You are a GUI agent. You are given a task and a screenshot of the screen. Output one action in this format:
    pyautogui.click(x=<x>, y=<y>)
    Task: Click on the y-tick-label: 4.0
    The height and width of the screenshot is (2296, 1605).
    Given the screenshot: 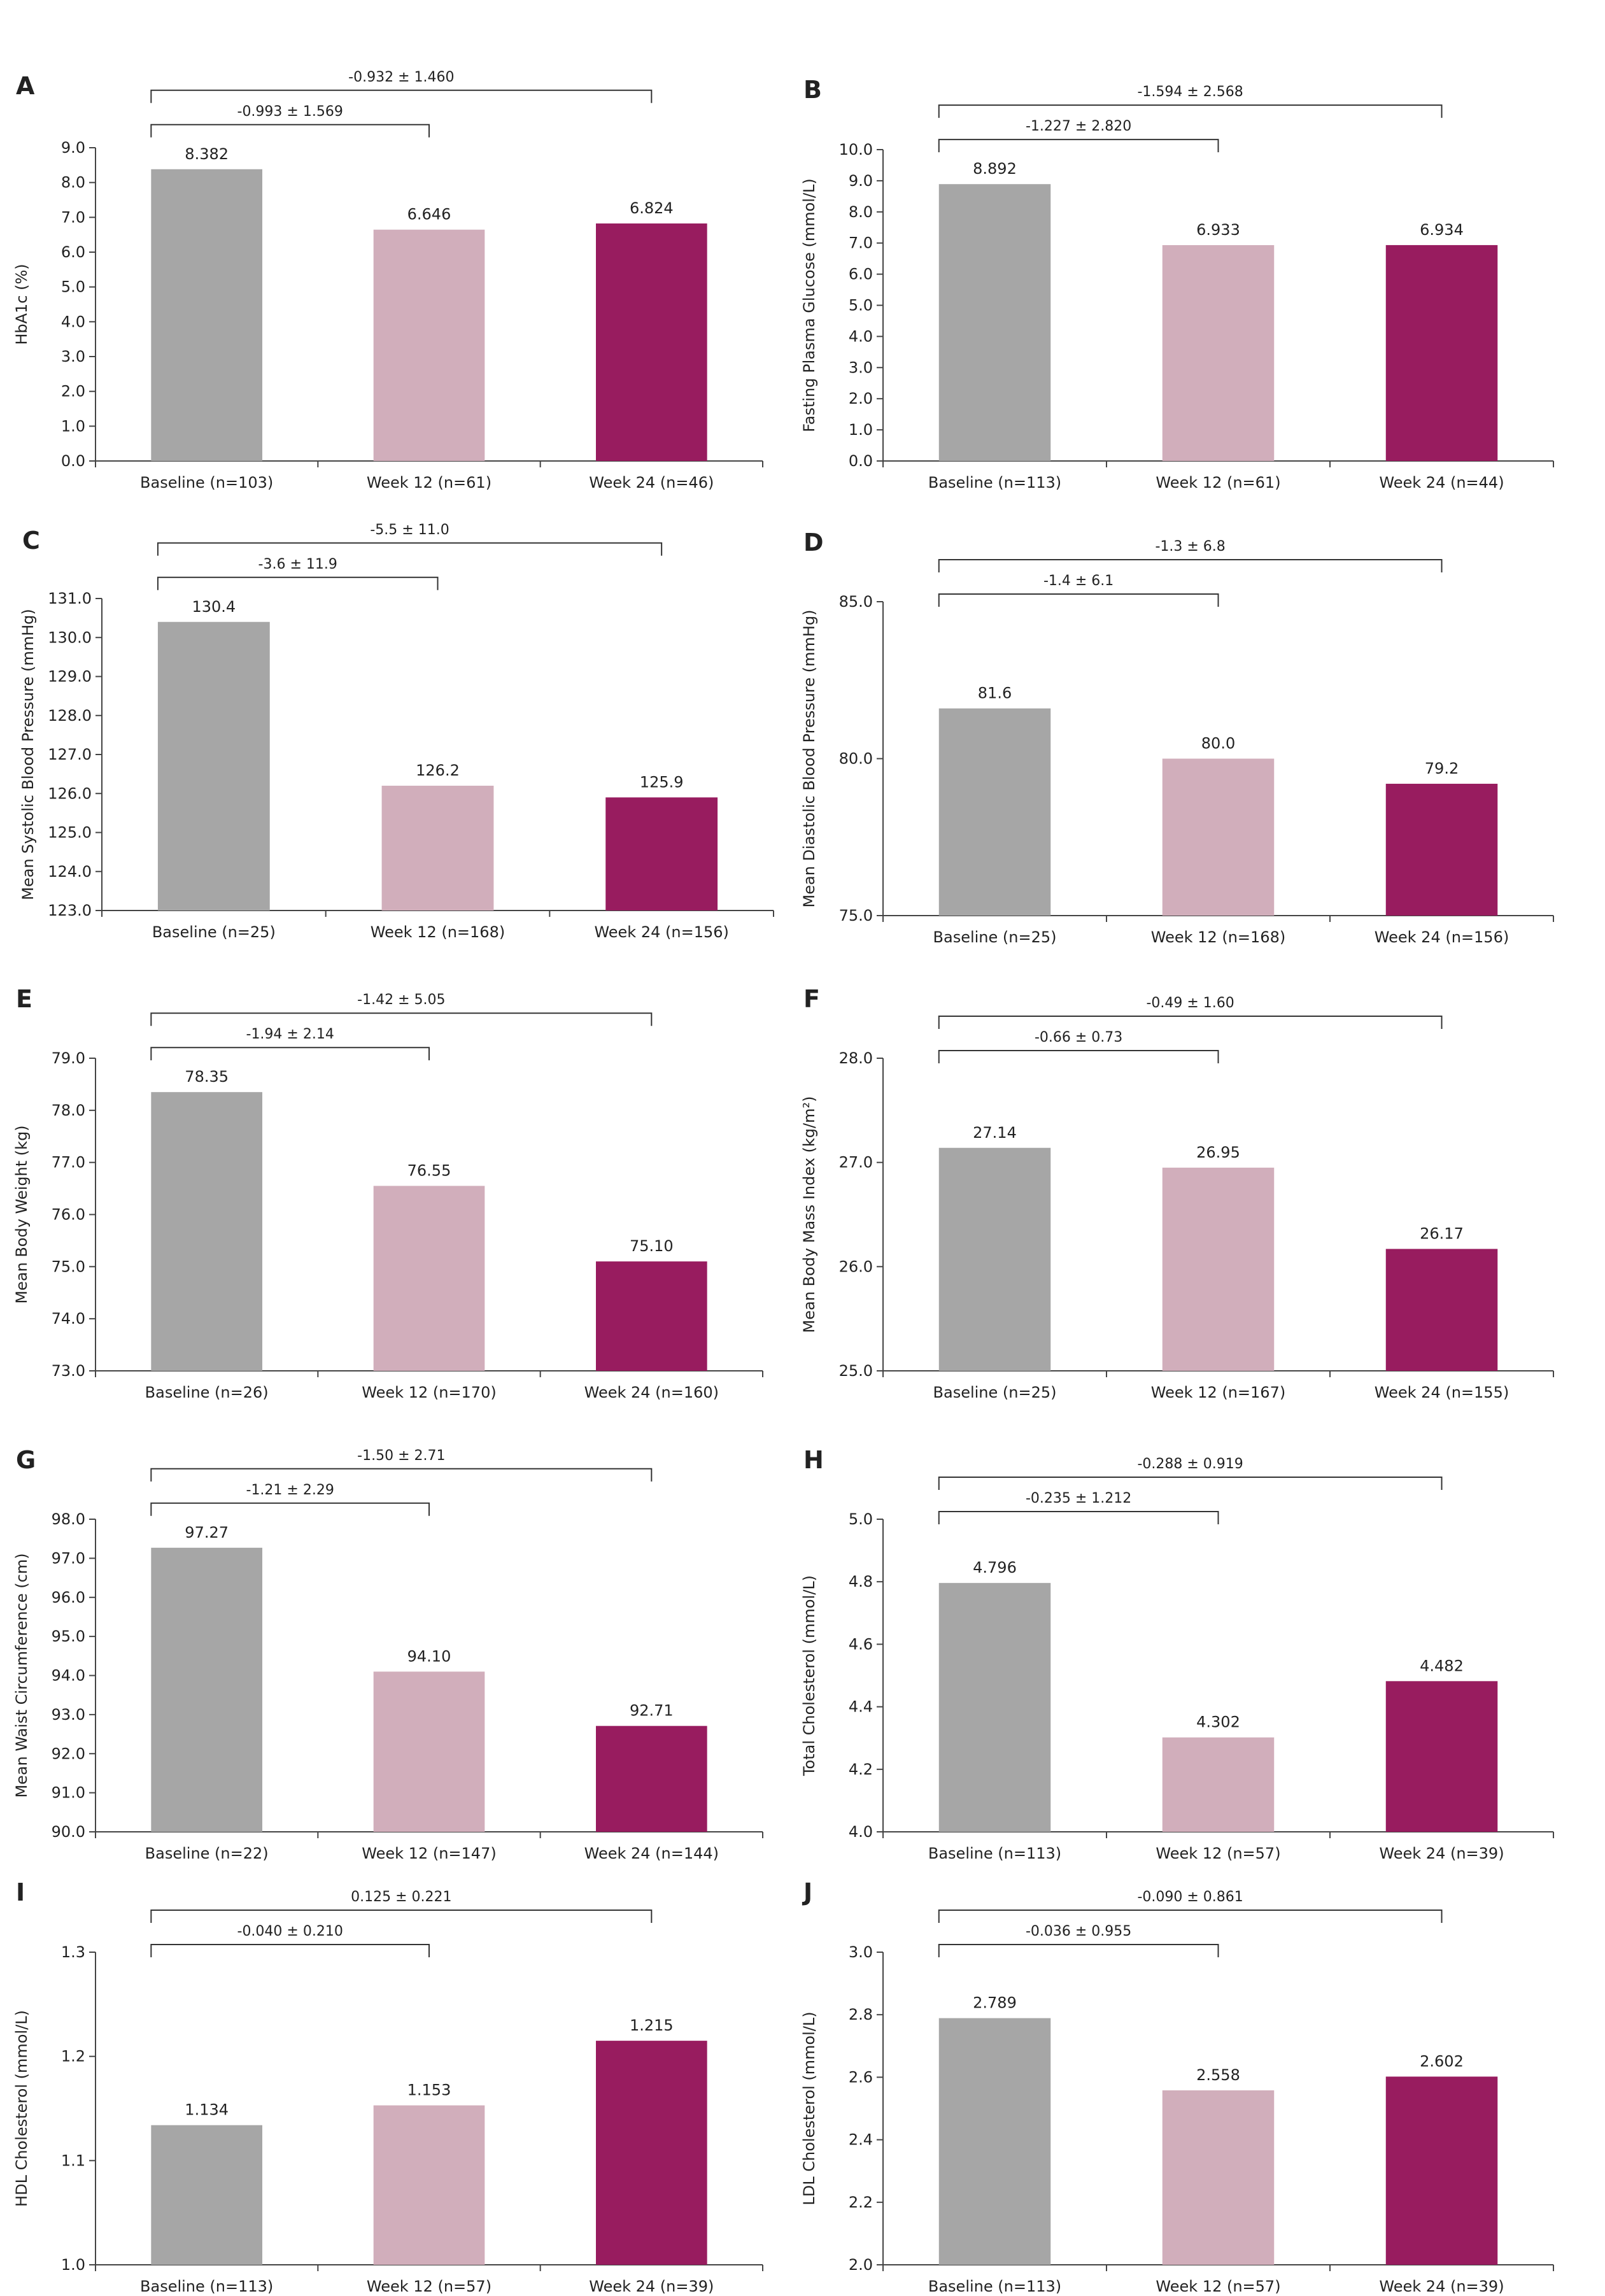 What is the action you would take?
    pyautogui.click(x=861, y=1832)
    